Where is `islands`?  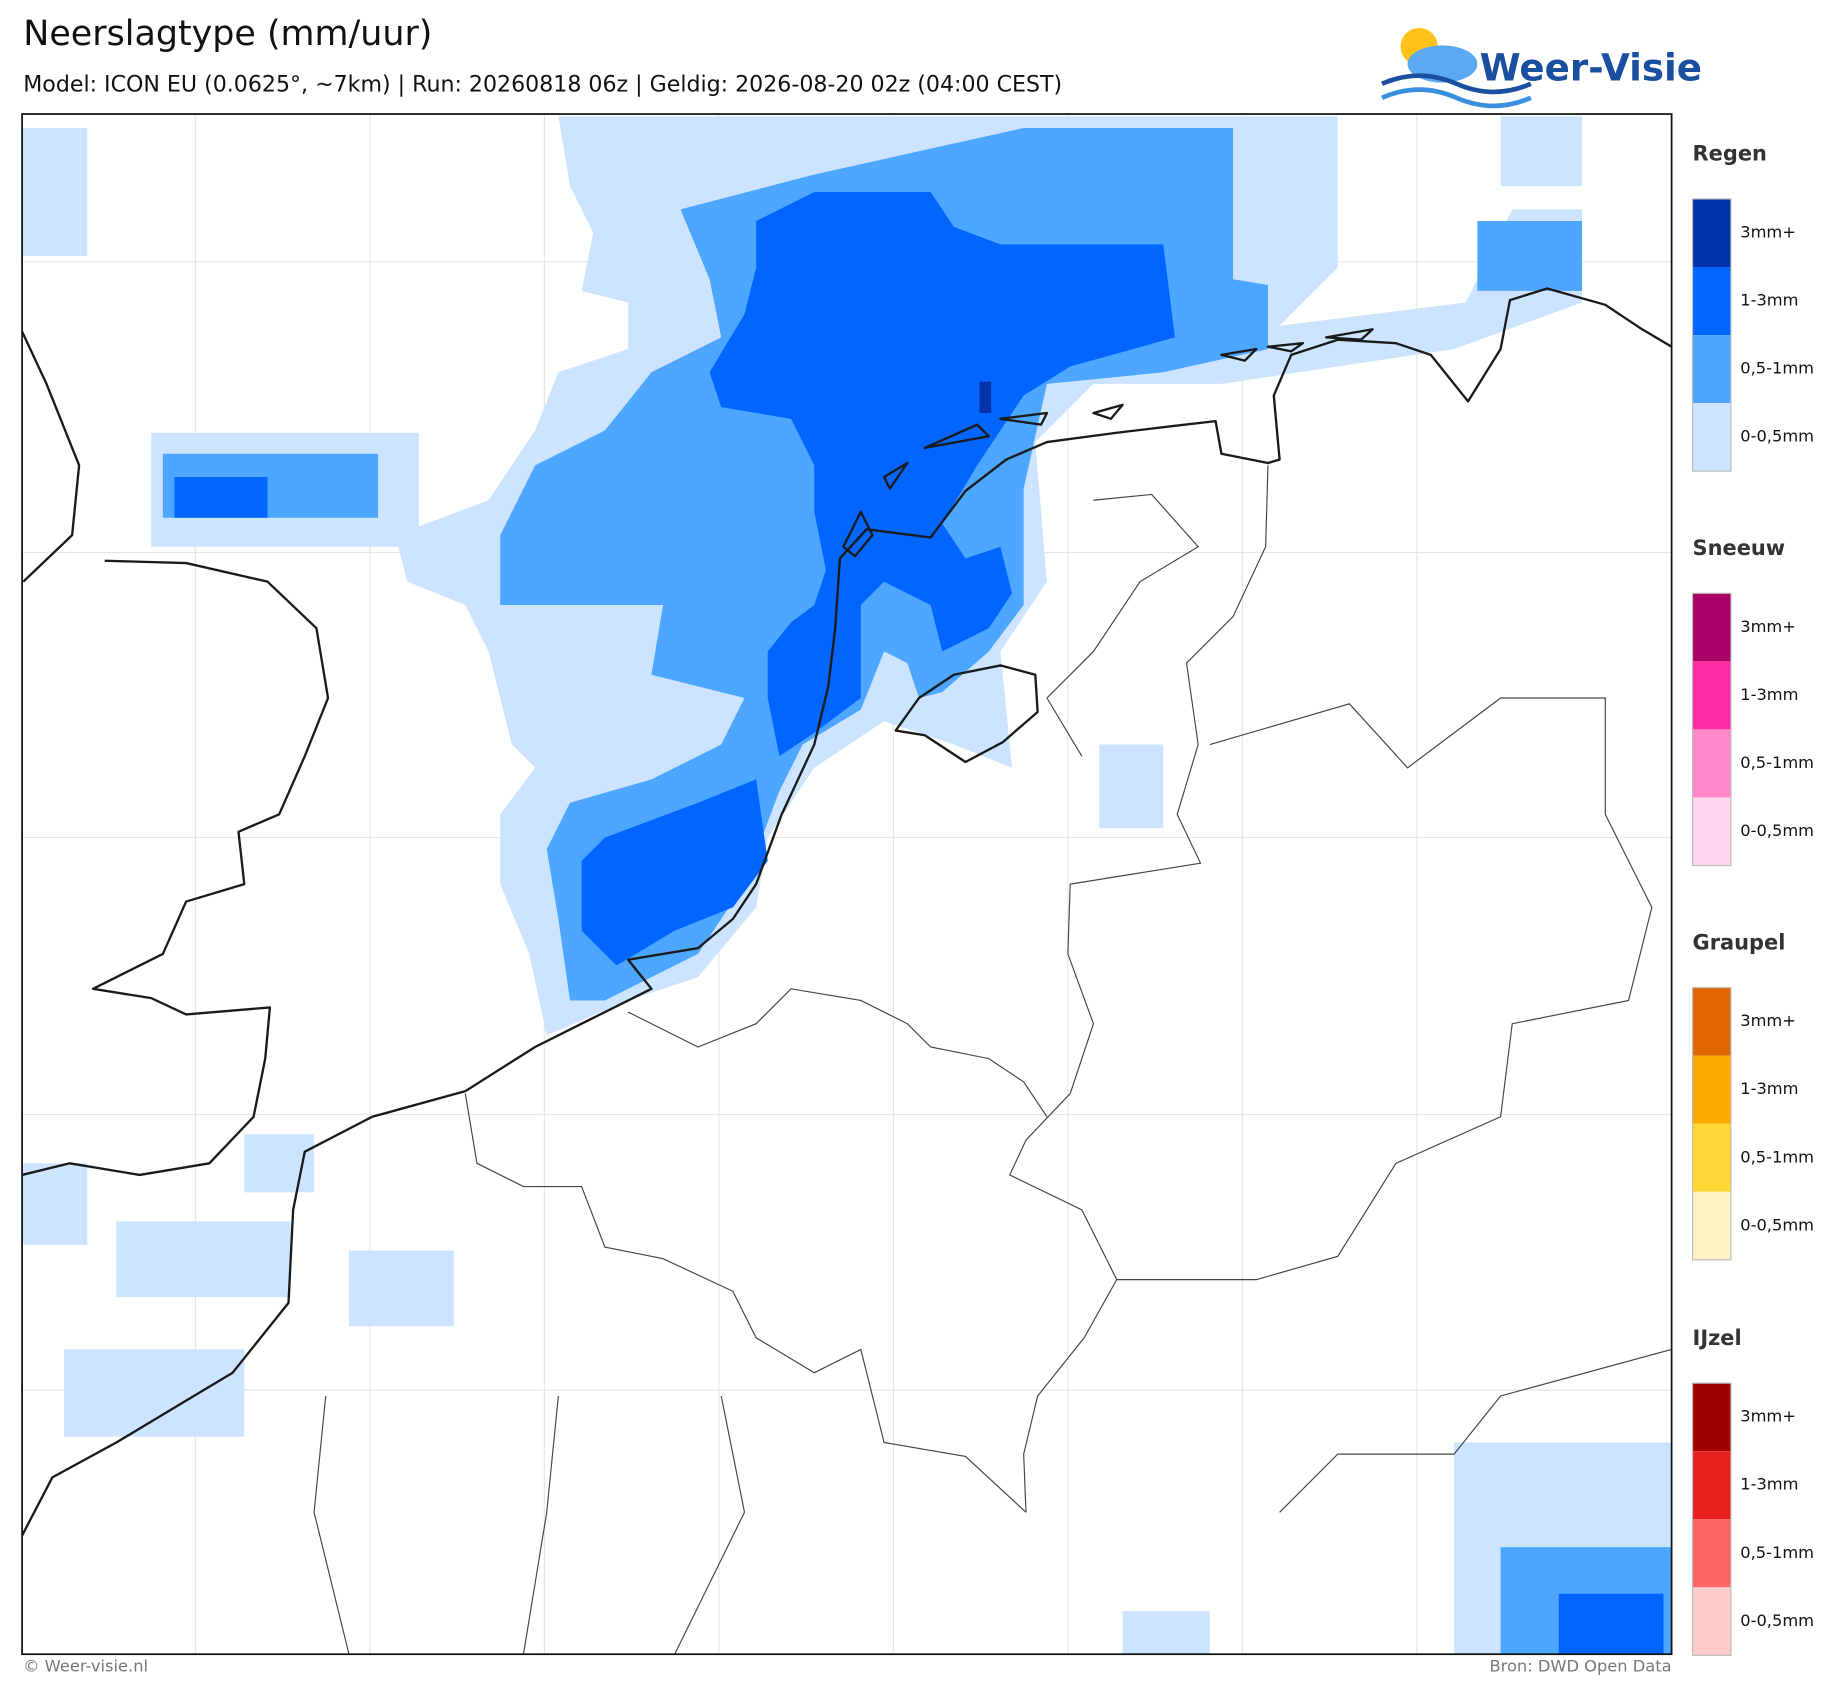
islands is located at coordinates (1108, 443).